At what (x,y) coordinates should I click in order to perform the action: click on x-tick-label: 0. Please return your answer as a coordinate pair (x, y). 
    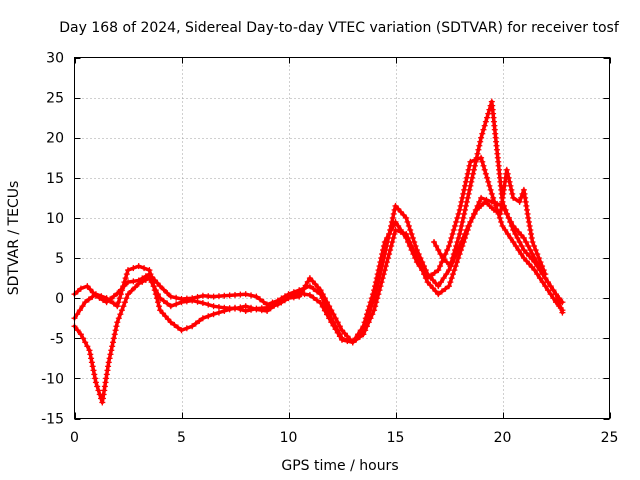
    Looking at the image, I should click on (74, 438).